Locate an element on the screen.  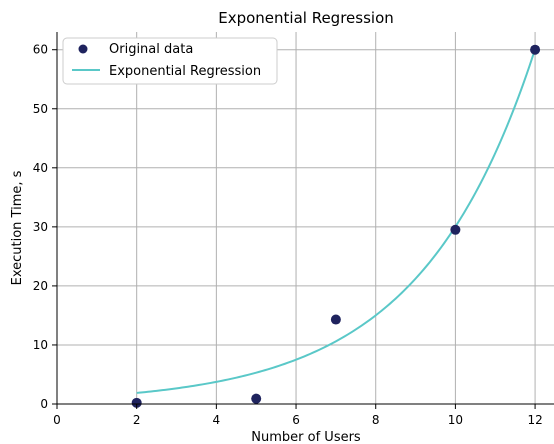
y-tick-label: 50 is located at coordinates (40, 109).